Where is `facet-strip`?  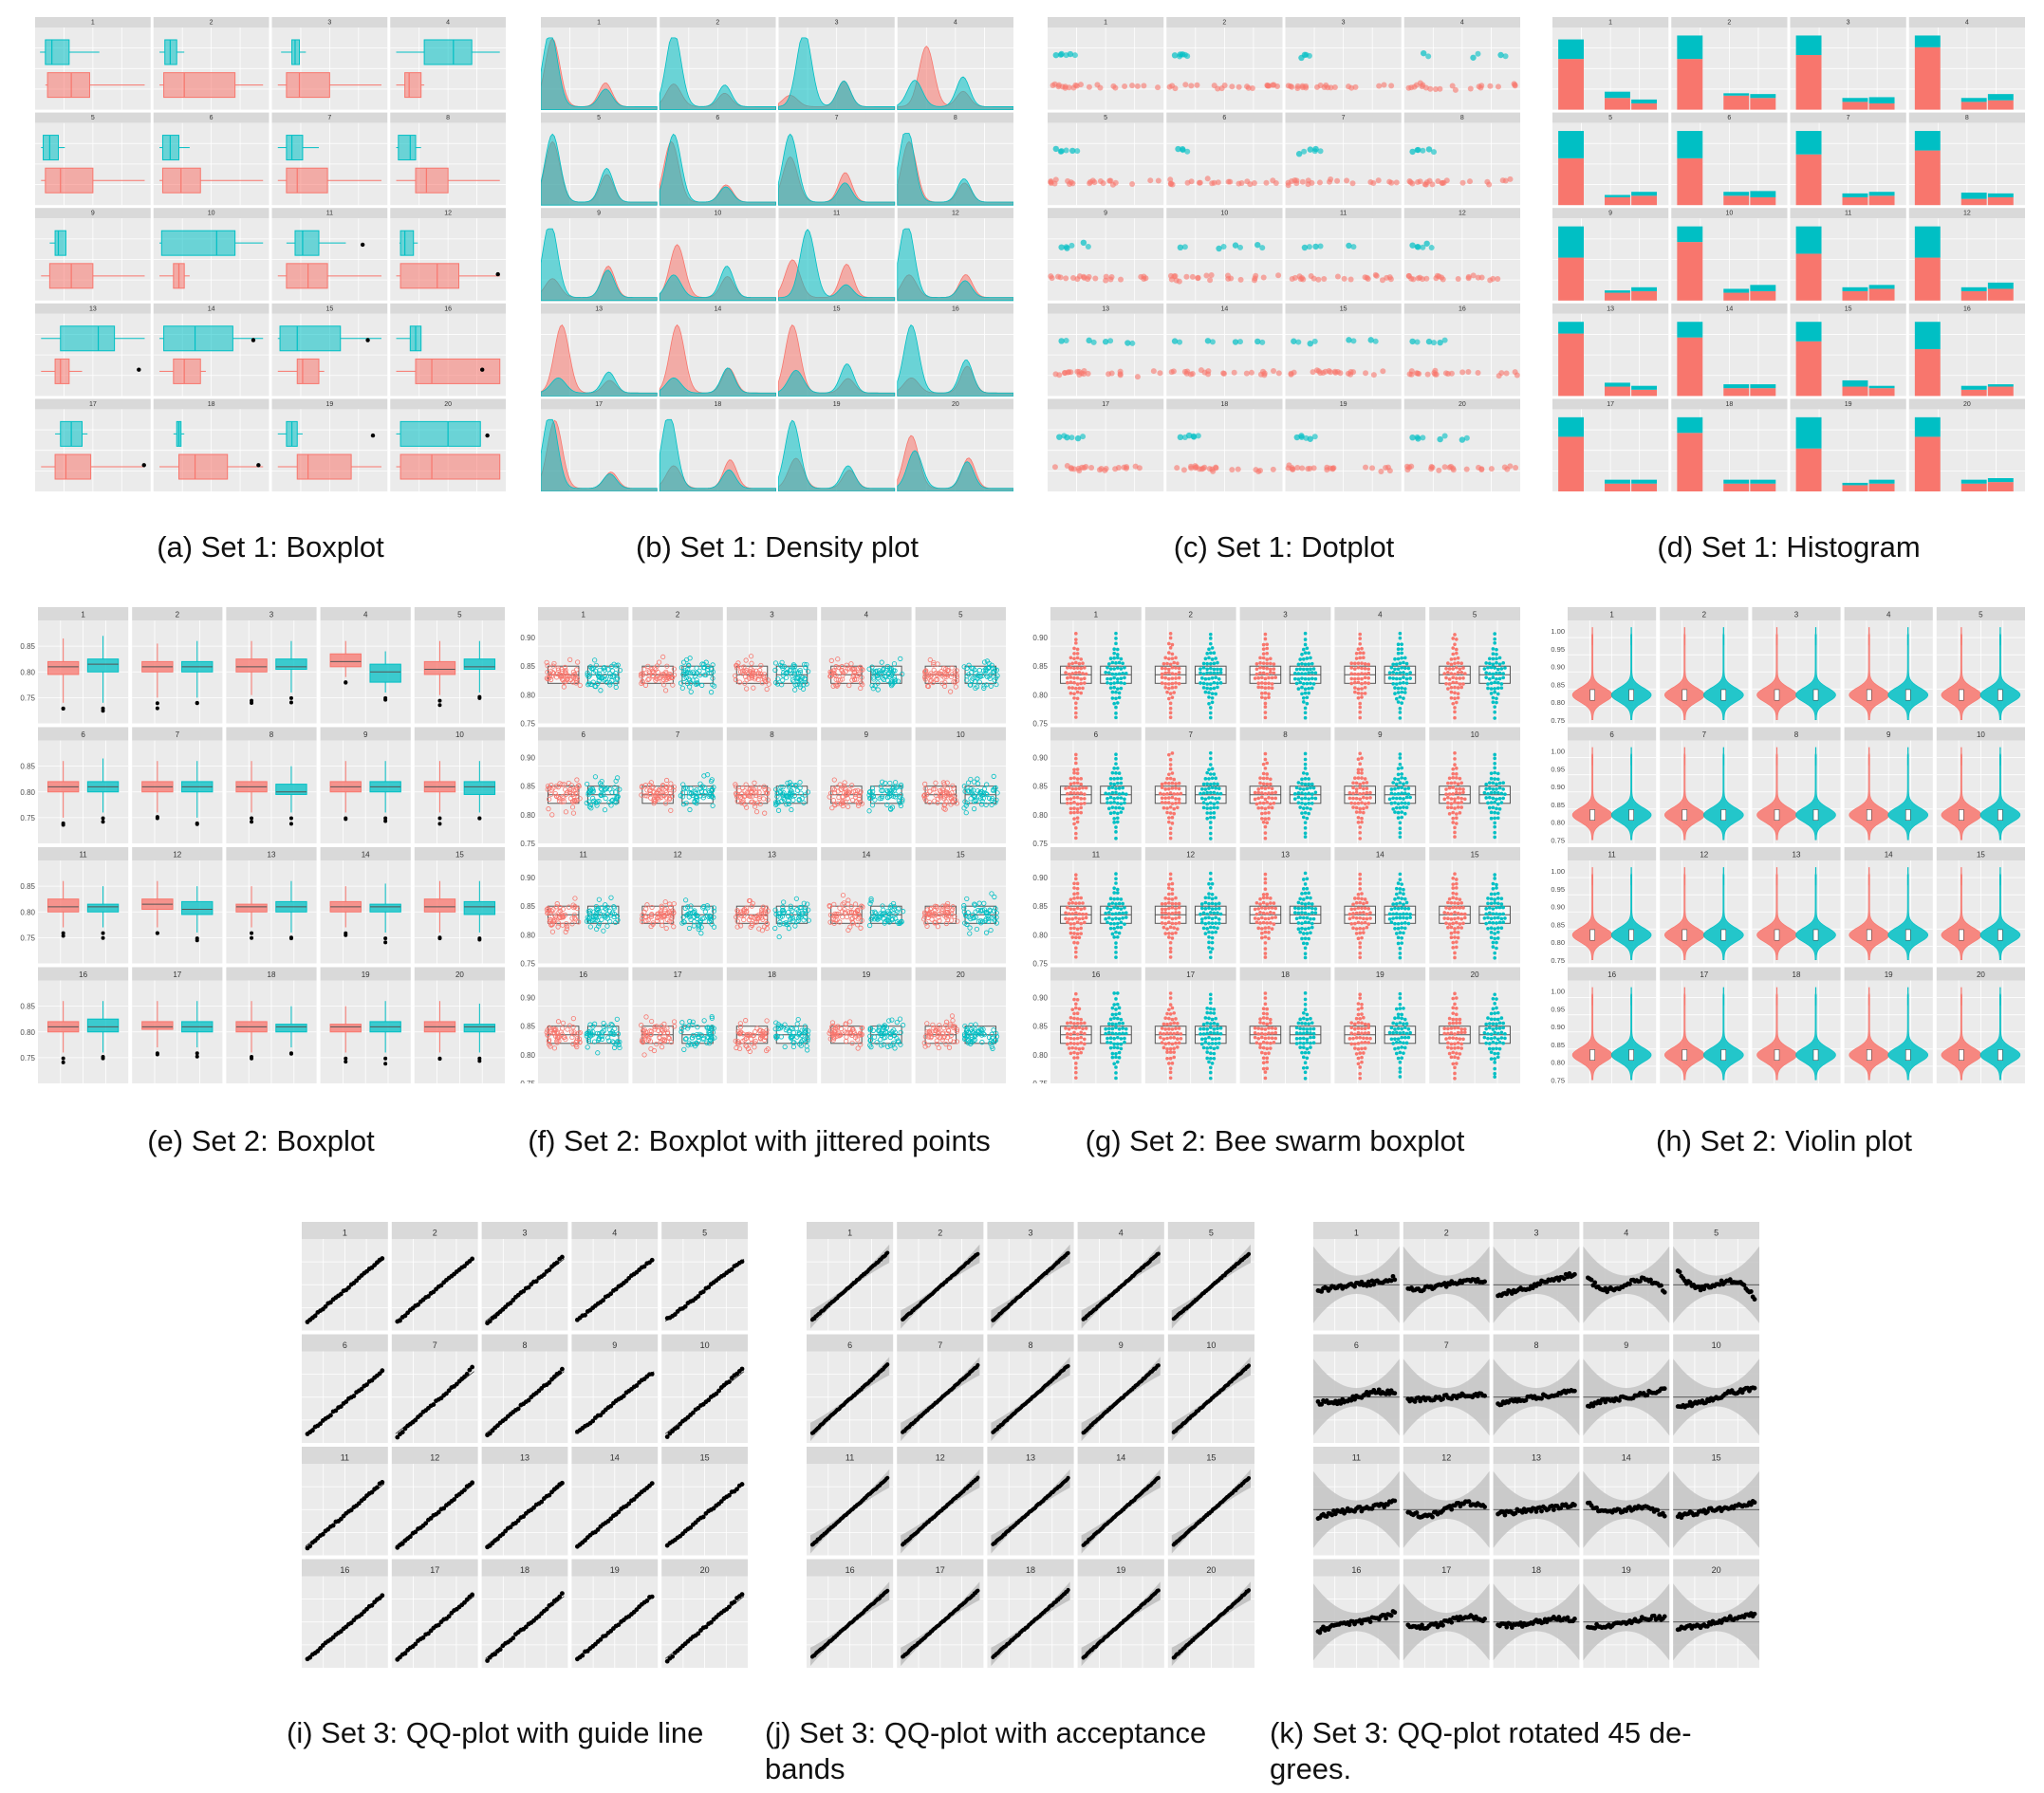
facet-strip is located at coordinates (718, 308).